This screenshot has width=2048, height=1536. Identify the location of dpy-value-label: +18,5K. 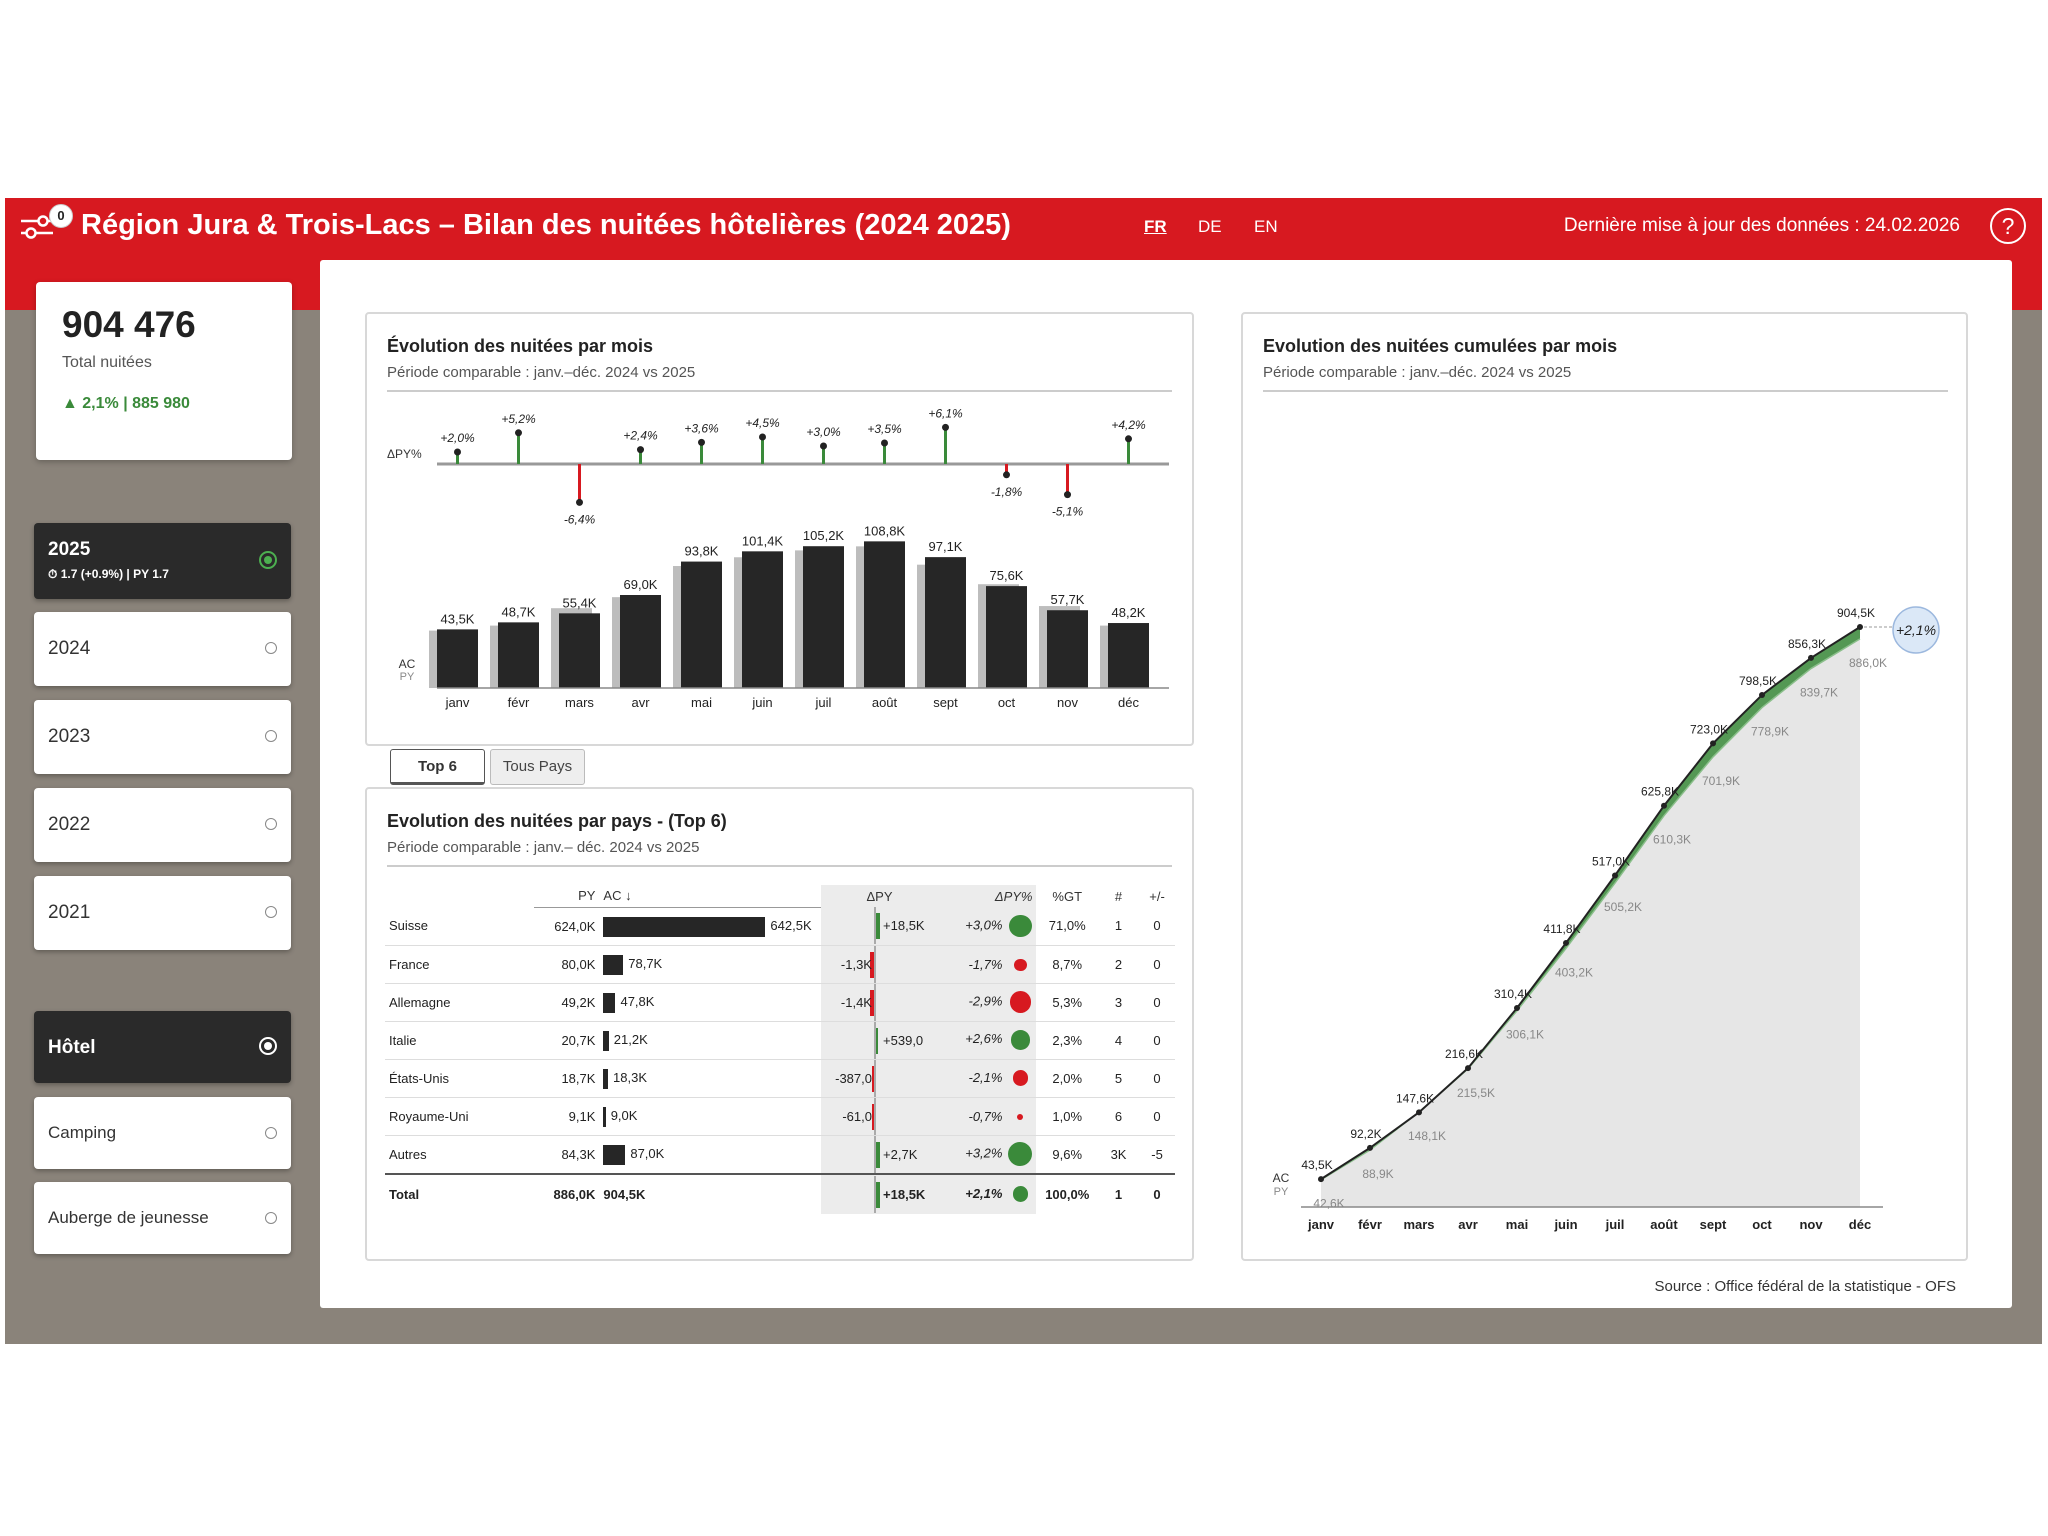
(904, 926).